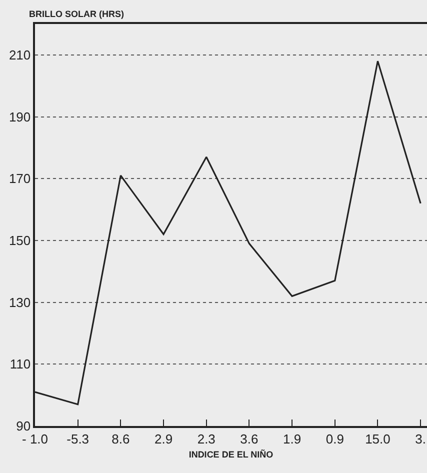  I want to click on y-tick-label: 110, so click(20, 364).